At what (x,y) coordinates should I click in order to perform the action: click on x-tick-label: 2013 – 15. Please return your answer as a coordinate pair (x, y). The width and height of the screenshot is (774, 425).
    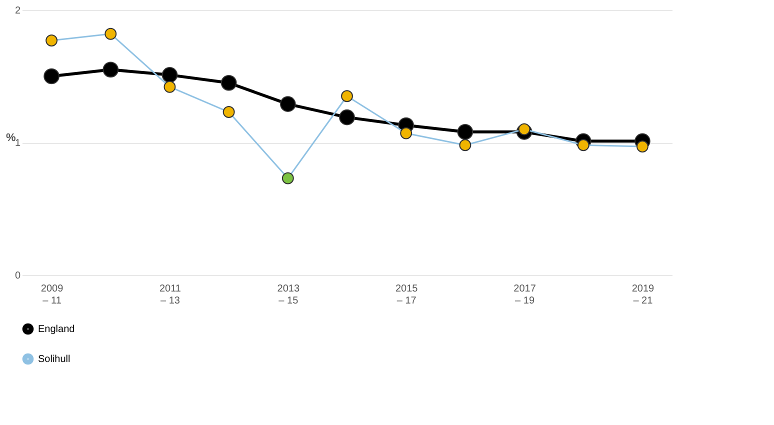
    Looking at the image, I should click on (288, 295).